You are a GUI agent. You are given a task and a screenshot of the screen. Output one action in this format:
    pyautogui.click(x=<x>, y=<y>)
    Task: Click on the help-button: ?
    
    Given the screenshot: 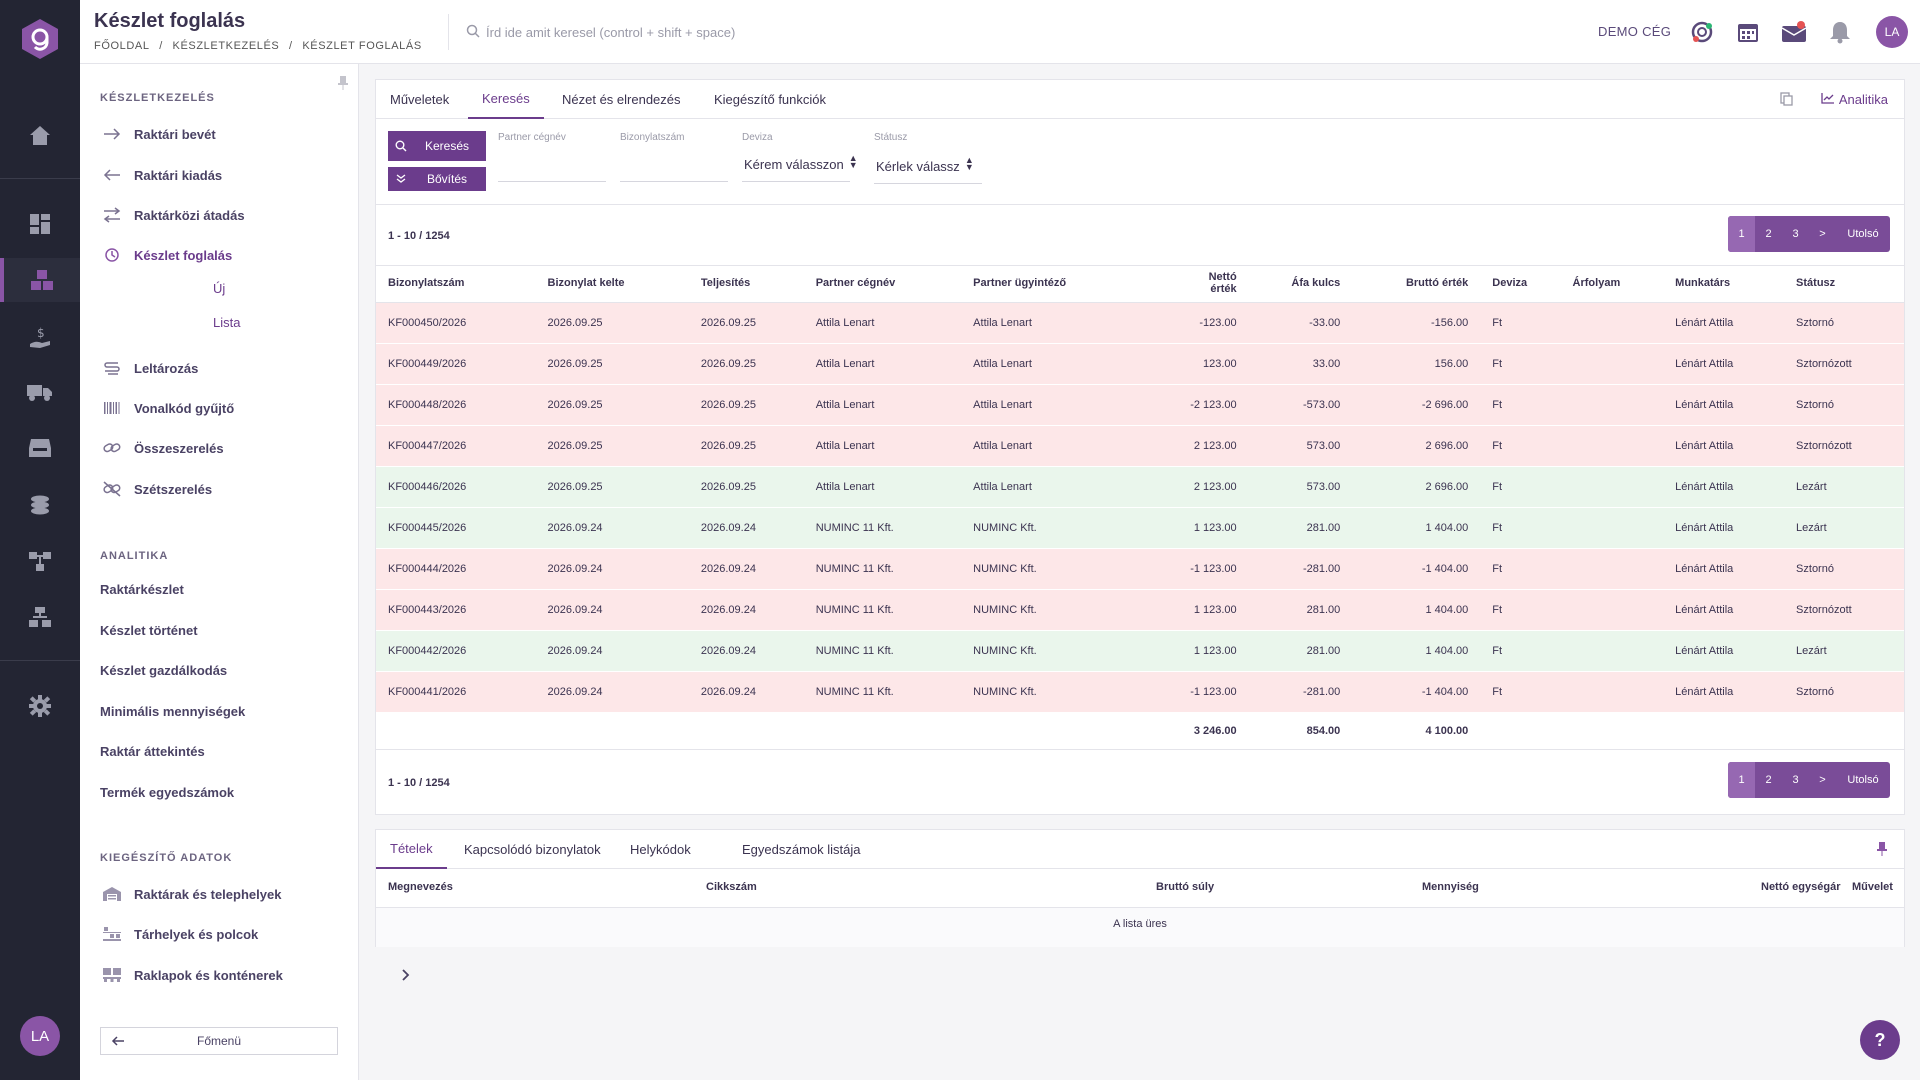 What is the action you would take?
    pyautogui.click(x=1880, y=1040)
    